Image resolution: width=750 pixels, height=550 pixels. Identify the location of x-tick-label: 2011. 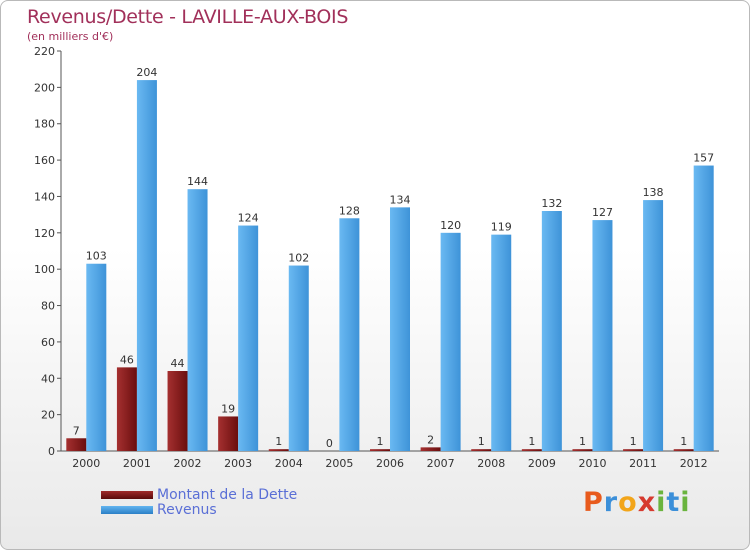
(643, 463).